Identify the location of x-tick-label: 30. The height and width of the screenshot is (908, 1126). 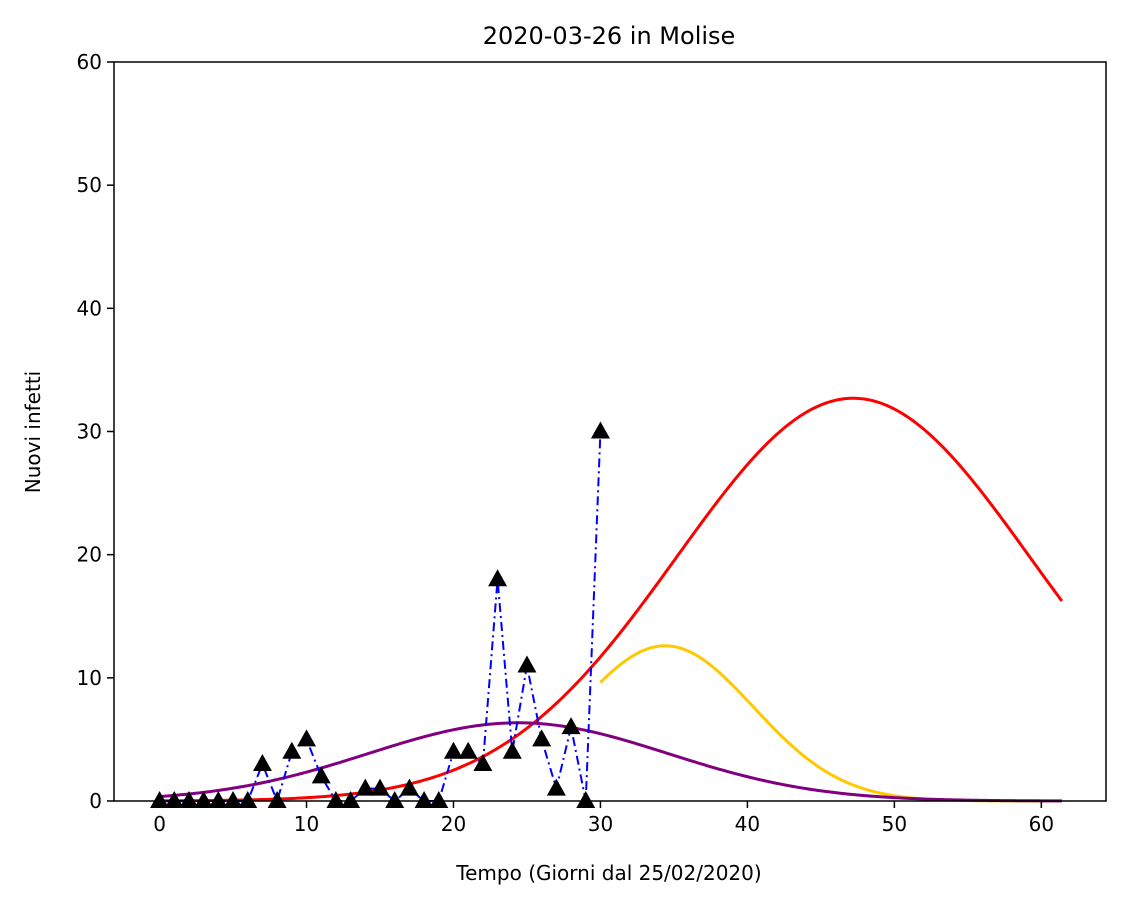
(600, 824).